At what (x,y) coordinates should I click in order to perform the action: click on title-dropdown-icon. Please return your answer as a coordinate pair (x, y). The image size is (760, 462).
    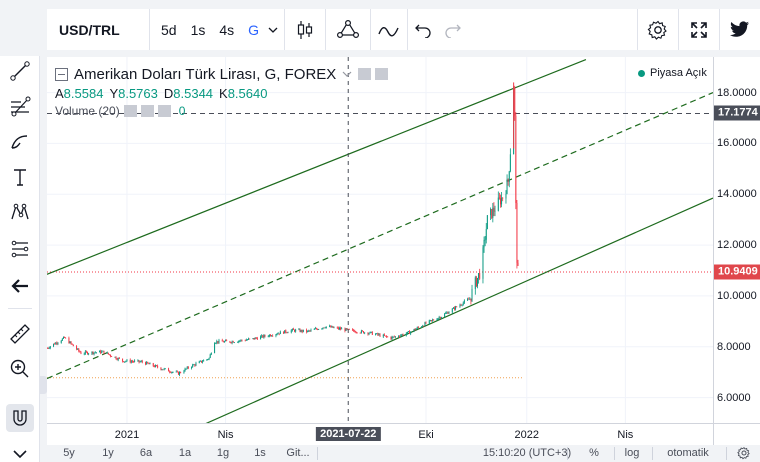
    Looking at the image, I should click on (347, 74).